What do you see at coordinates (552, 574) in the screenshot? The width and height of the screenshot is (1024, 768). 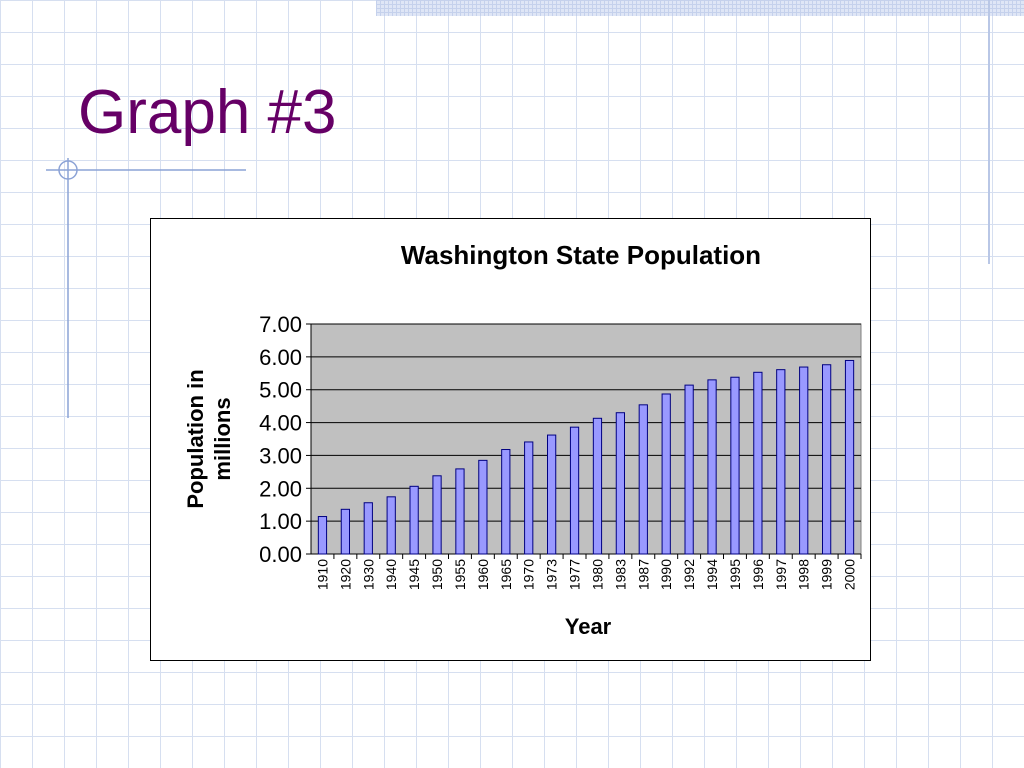 I see `x-tick-label: 1973` at bounding box center [552, 574].